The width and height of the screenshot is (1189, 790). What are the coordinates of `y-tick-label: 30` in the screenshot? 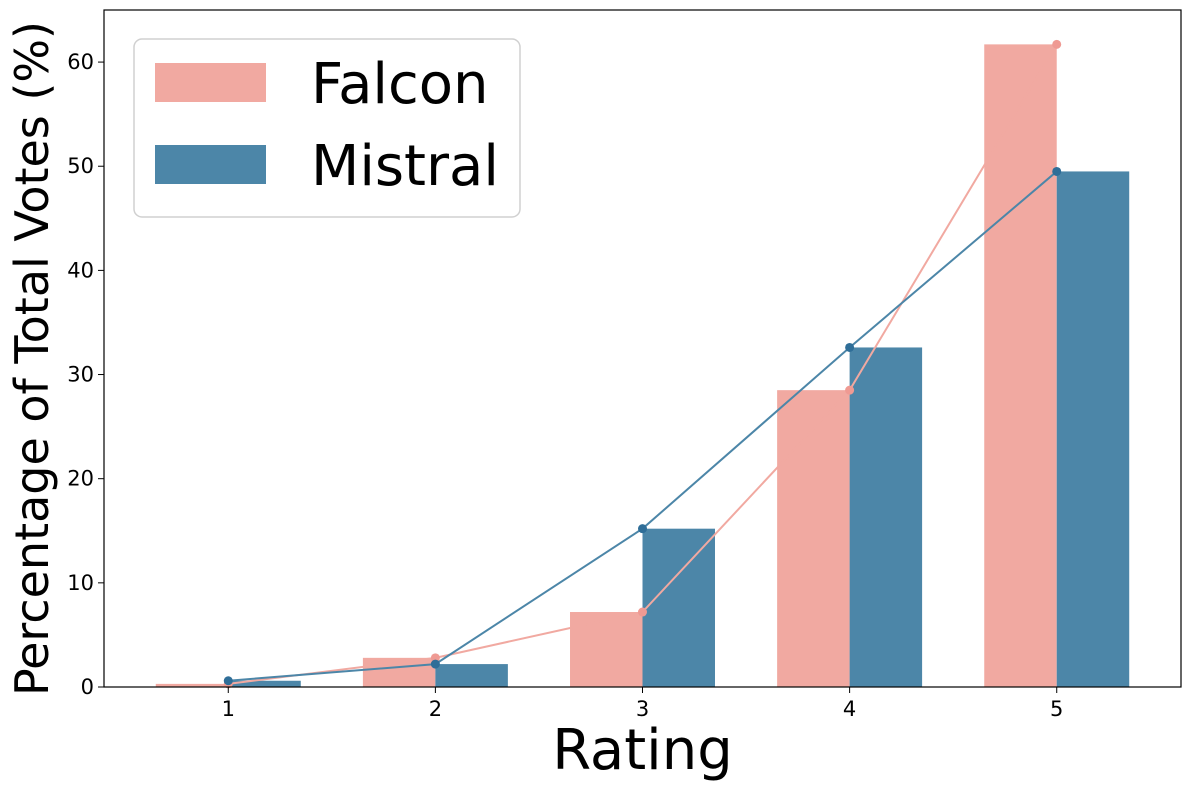 It's located at (80, 375).